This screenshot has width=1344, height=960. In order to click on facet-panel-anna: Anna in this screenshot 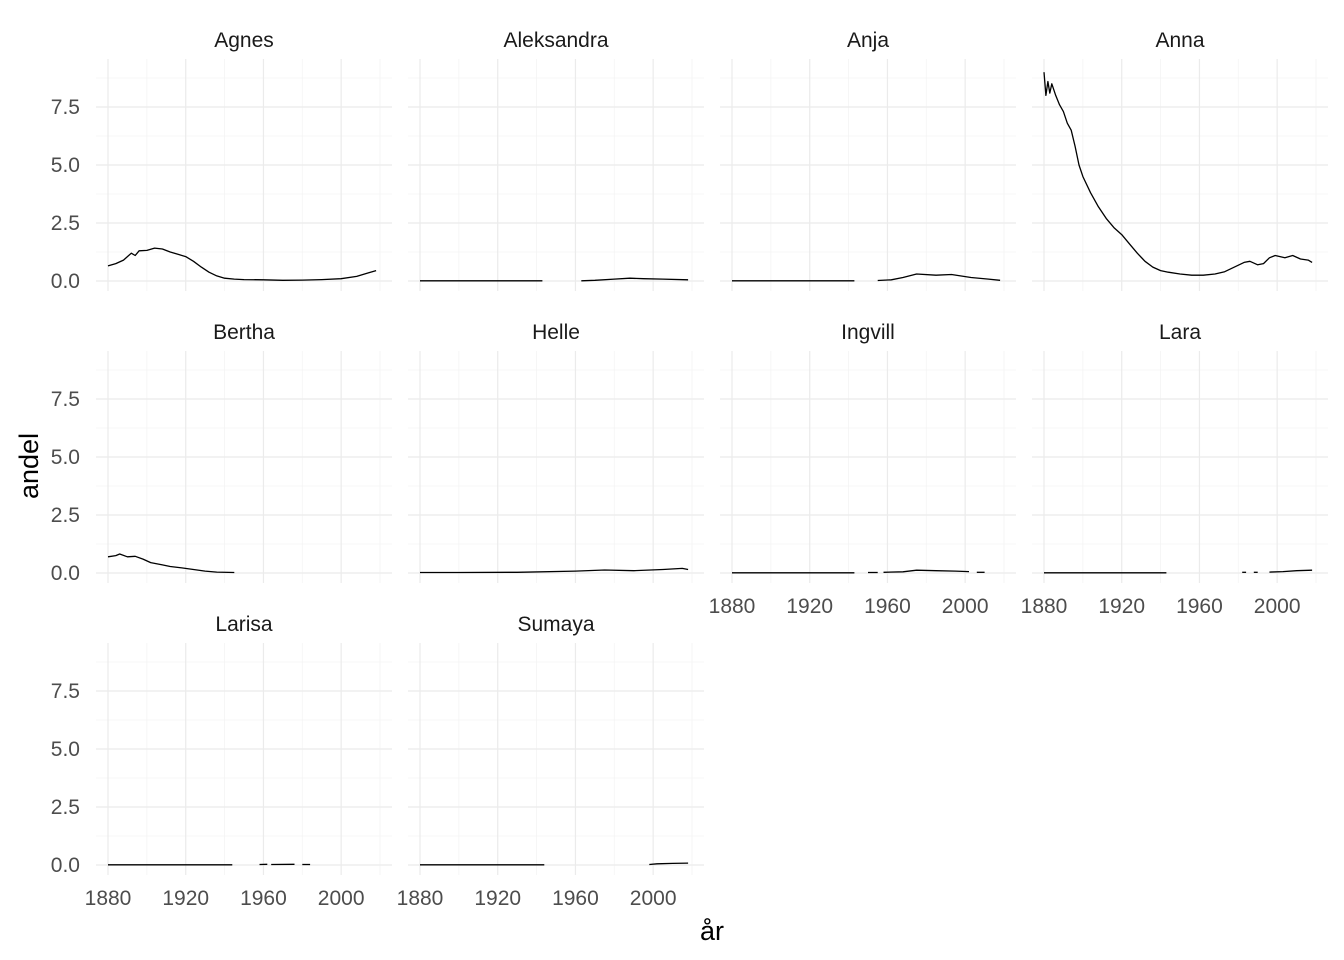, I will do `click(1180, 160)`.